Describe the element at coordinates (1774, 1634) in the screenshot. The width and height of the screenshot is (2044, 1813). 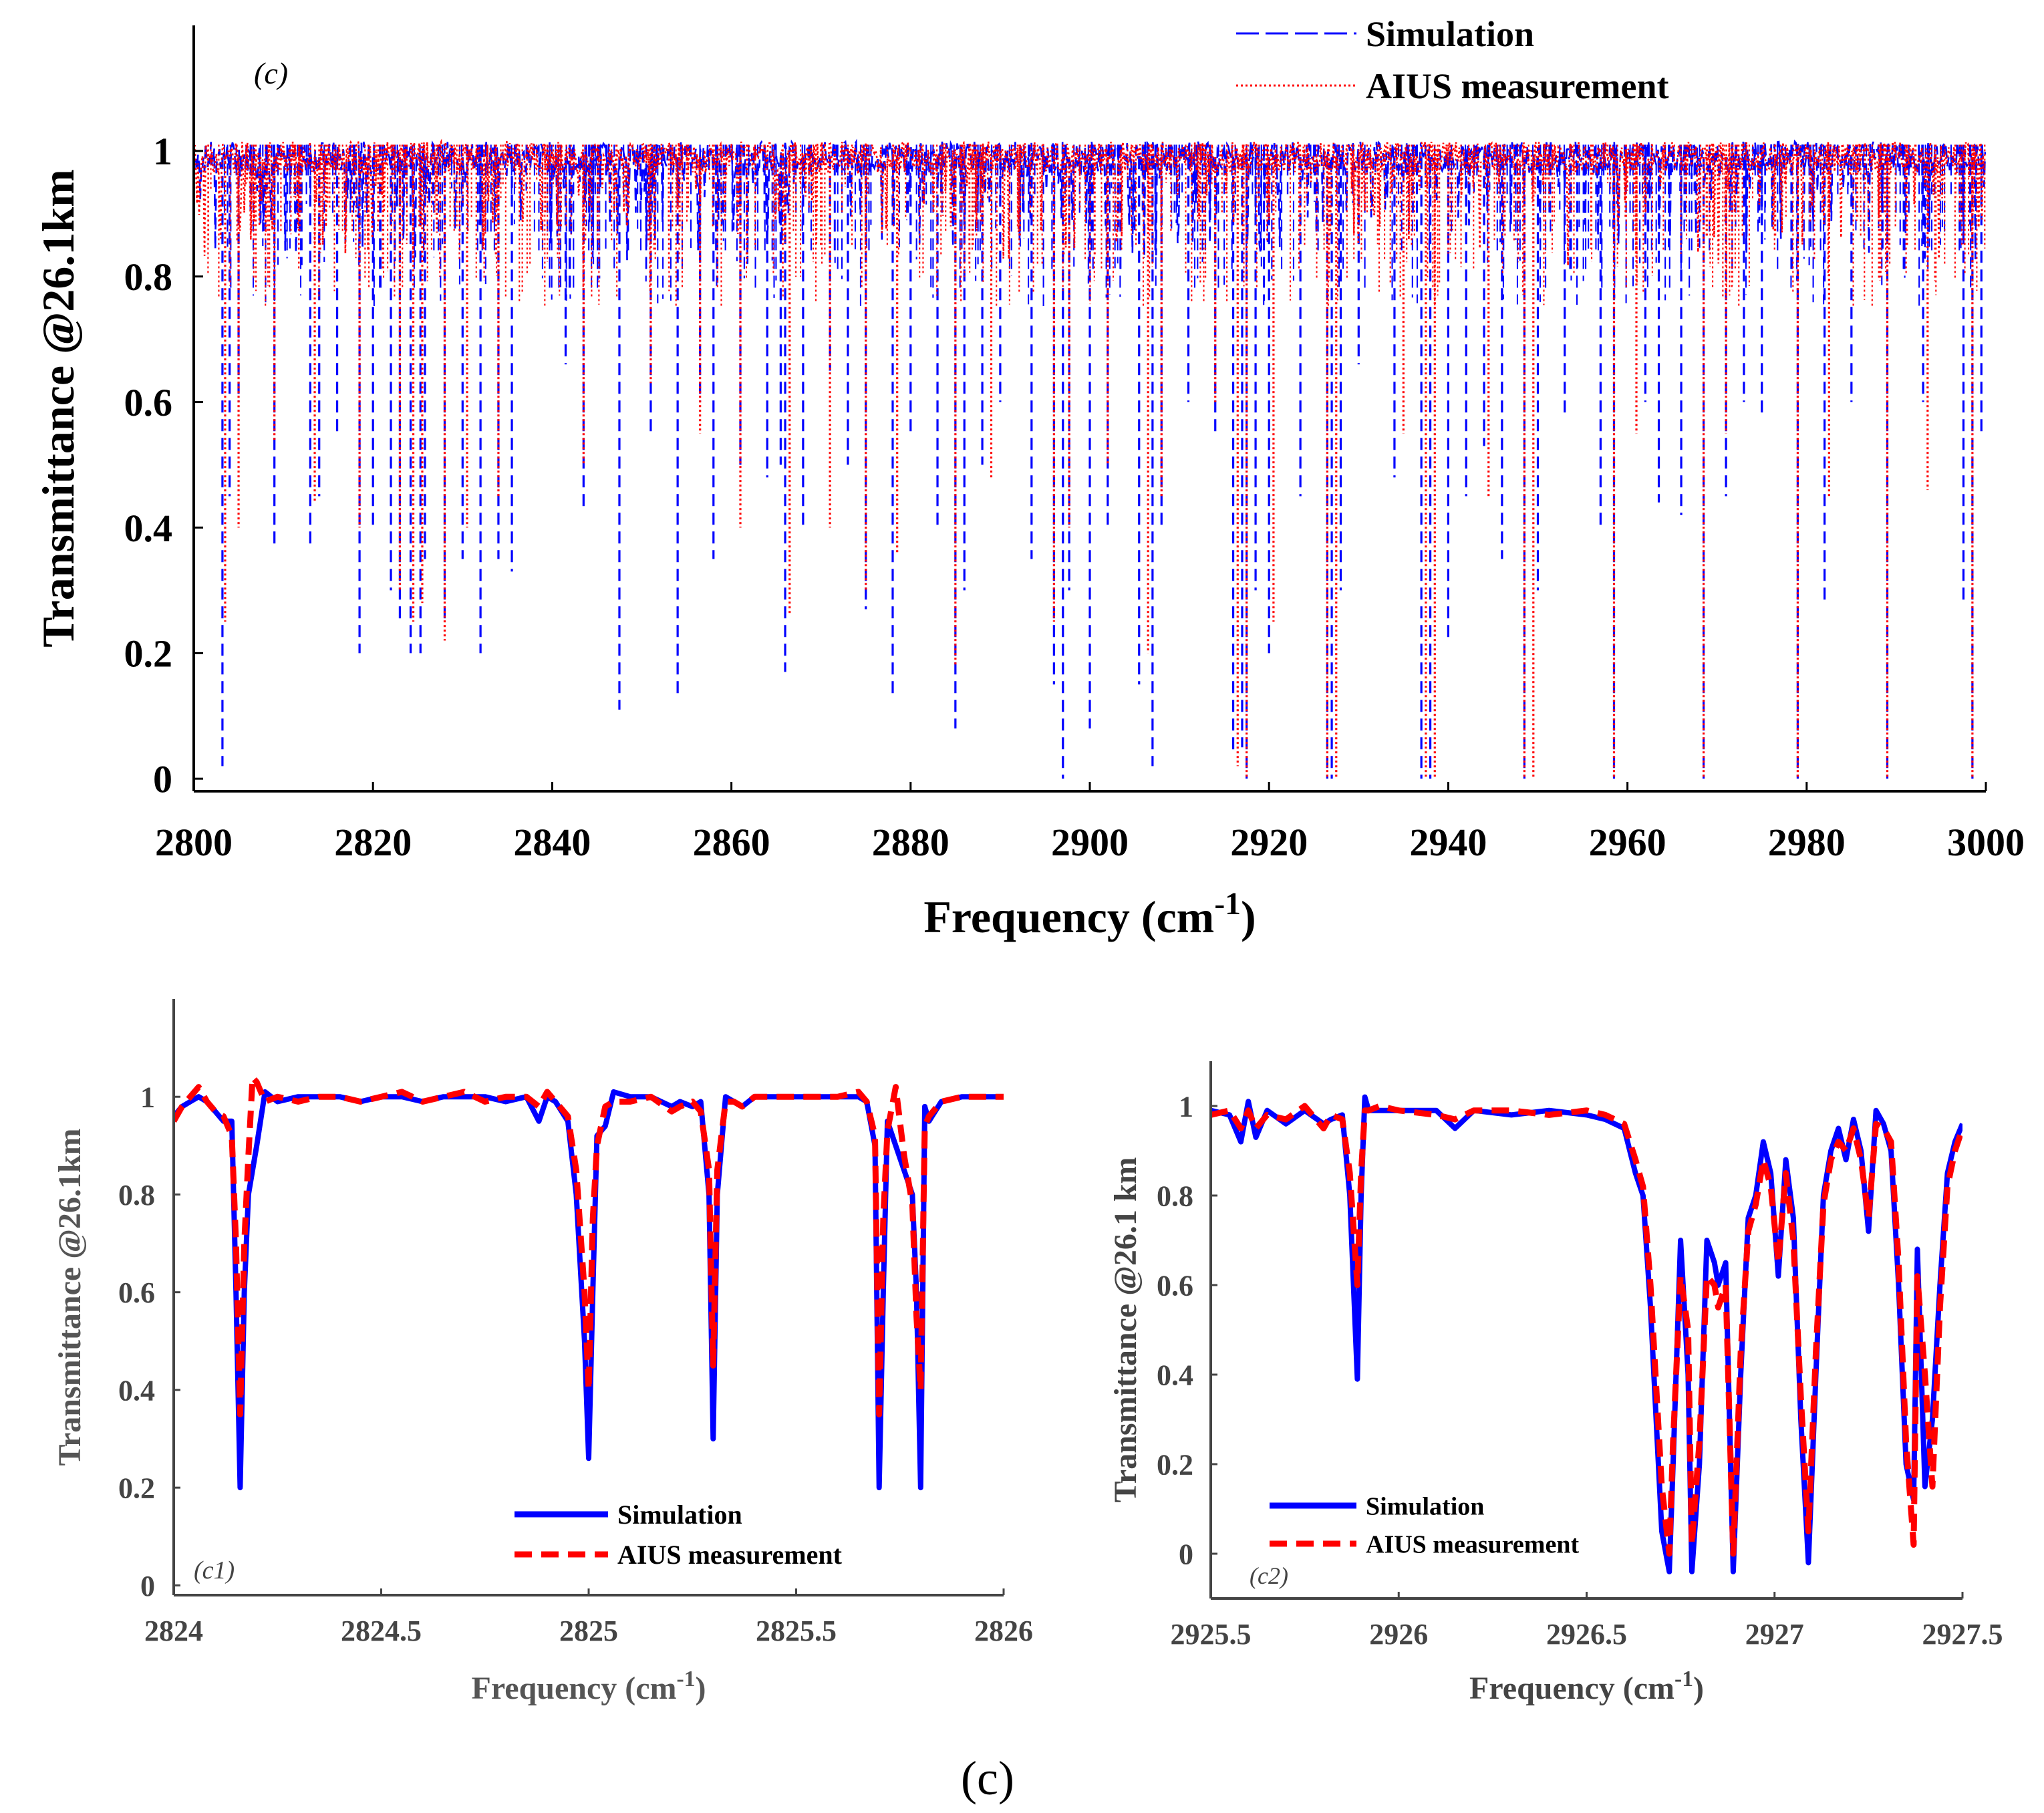
I see `x-tick-label: 2927` at that location.